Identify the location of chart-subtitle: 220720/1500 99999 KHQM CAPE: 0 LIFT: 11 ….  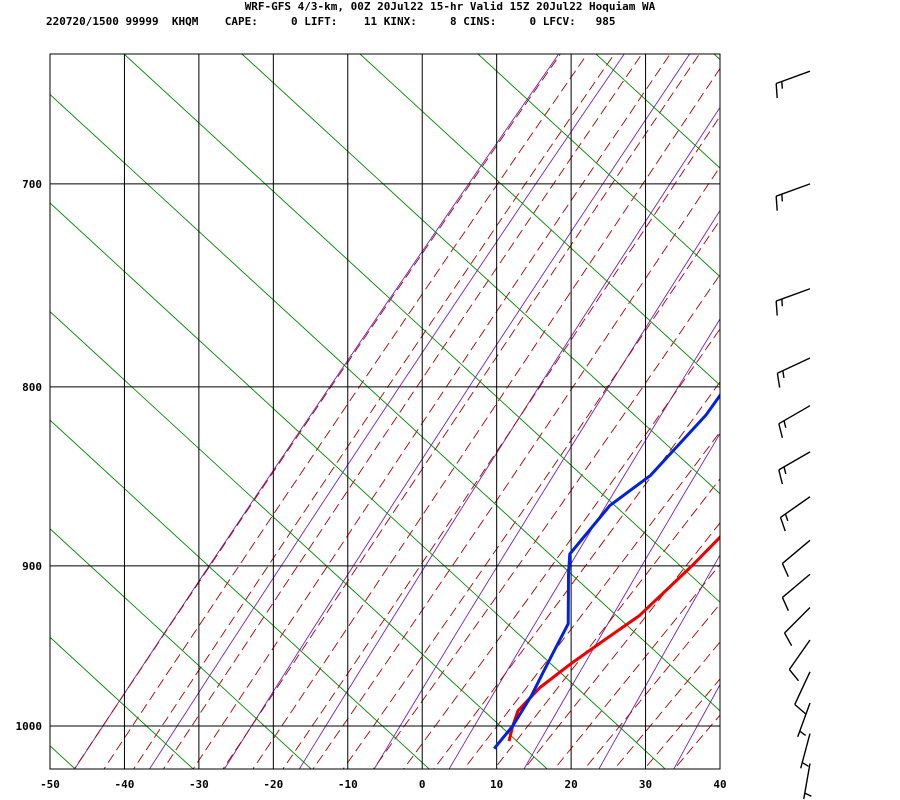
(331, 21).